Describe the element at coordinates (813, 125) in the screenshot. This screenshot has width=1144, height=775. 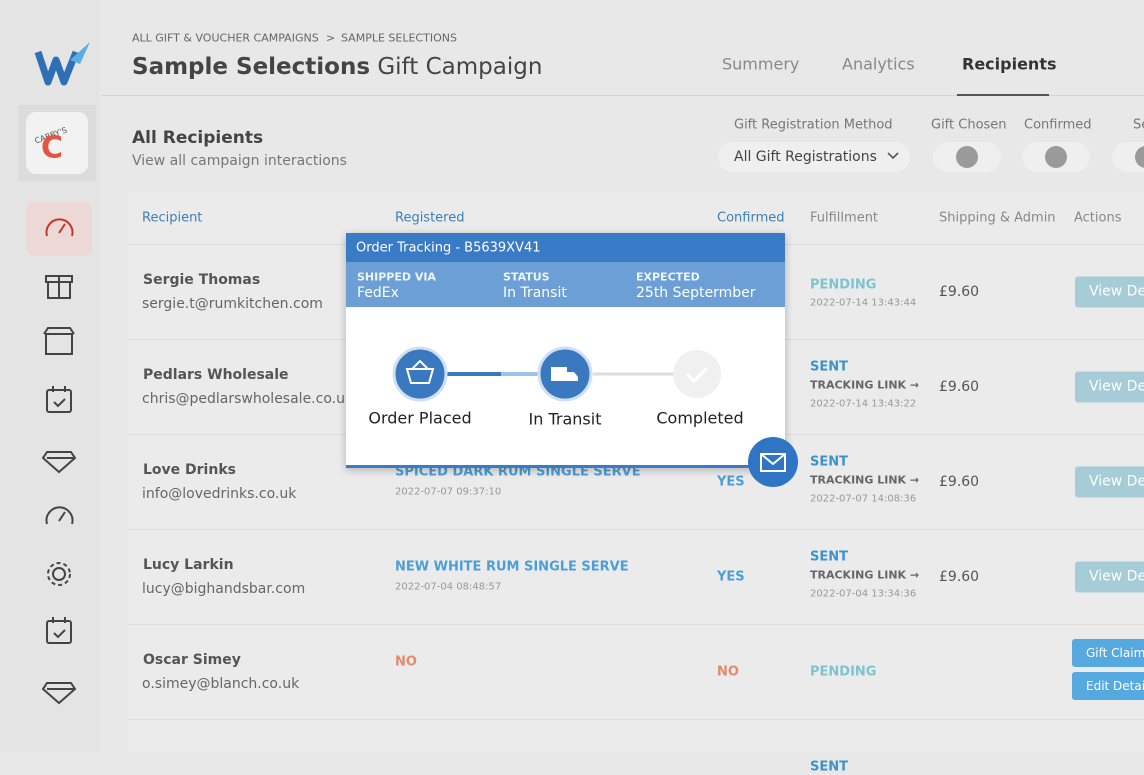
I see `filter-label: Gift Registration Method` at that location.